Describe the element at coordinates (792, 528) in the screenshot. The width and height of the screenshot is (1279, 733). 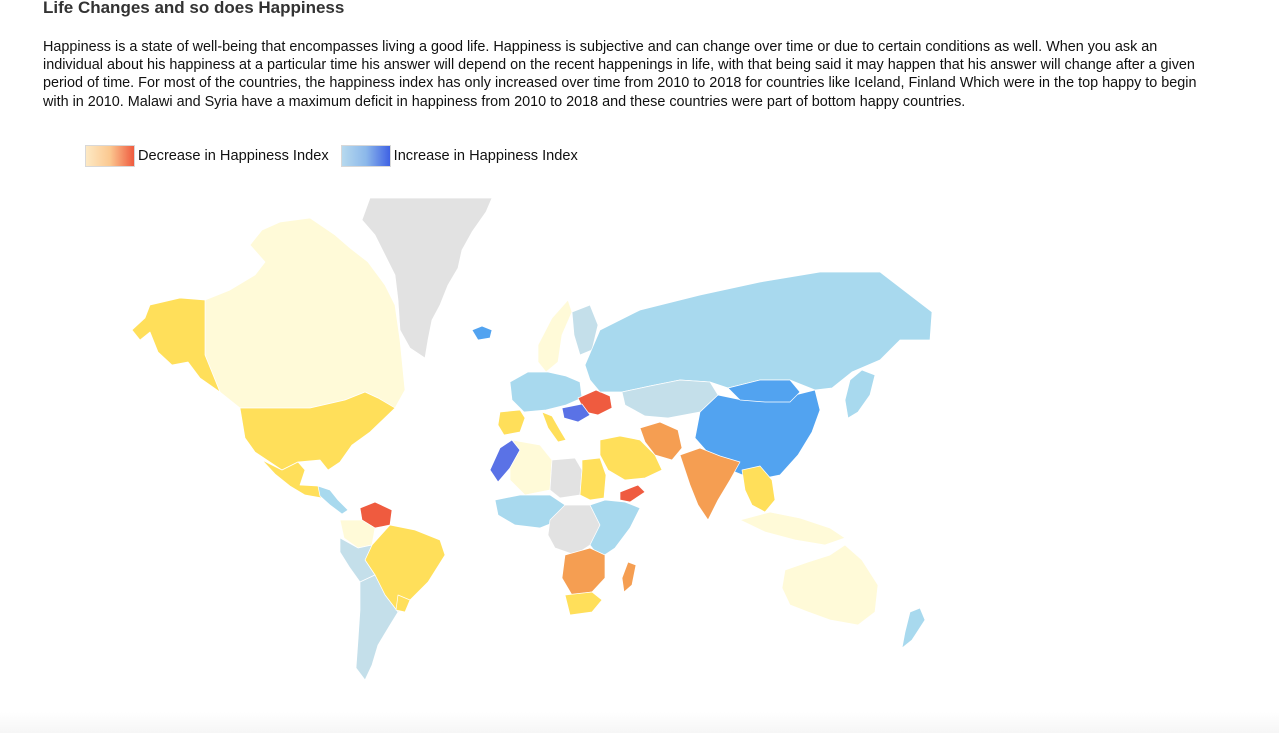
I see `region-indonesia` at that location.